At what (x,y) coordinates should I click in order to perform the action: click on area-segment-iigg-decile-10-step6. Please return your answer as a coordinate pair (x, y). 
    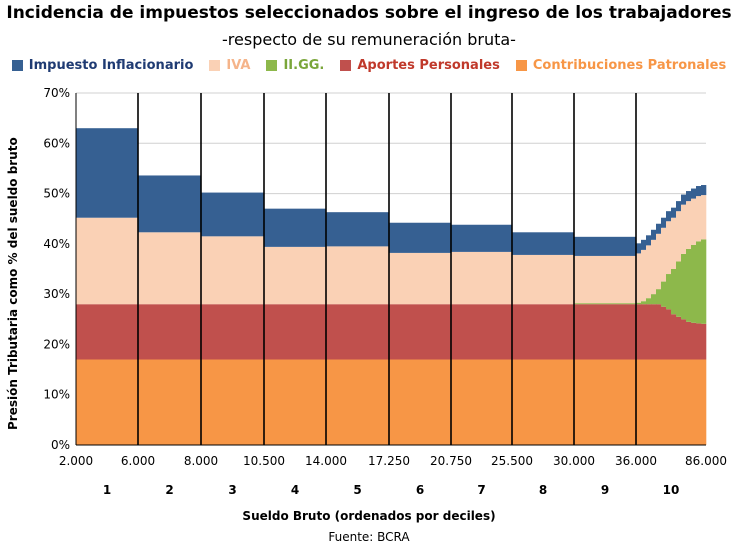
    Looking at the image, I should click on (669, 292).